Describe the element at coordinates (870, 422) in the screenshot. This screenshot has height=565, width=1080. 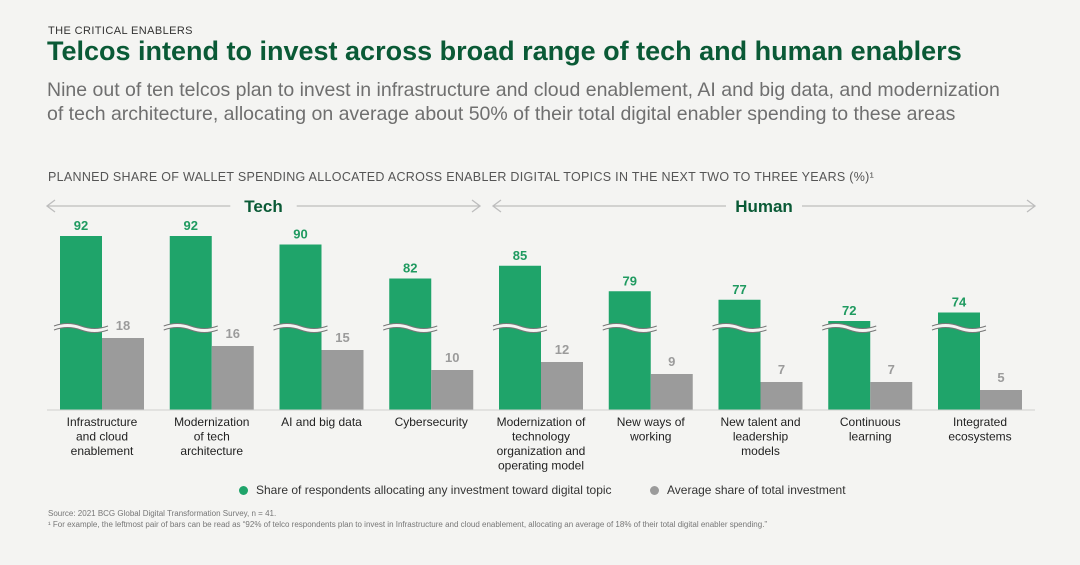
I see `category-label: Continuous` at that location.